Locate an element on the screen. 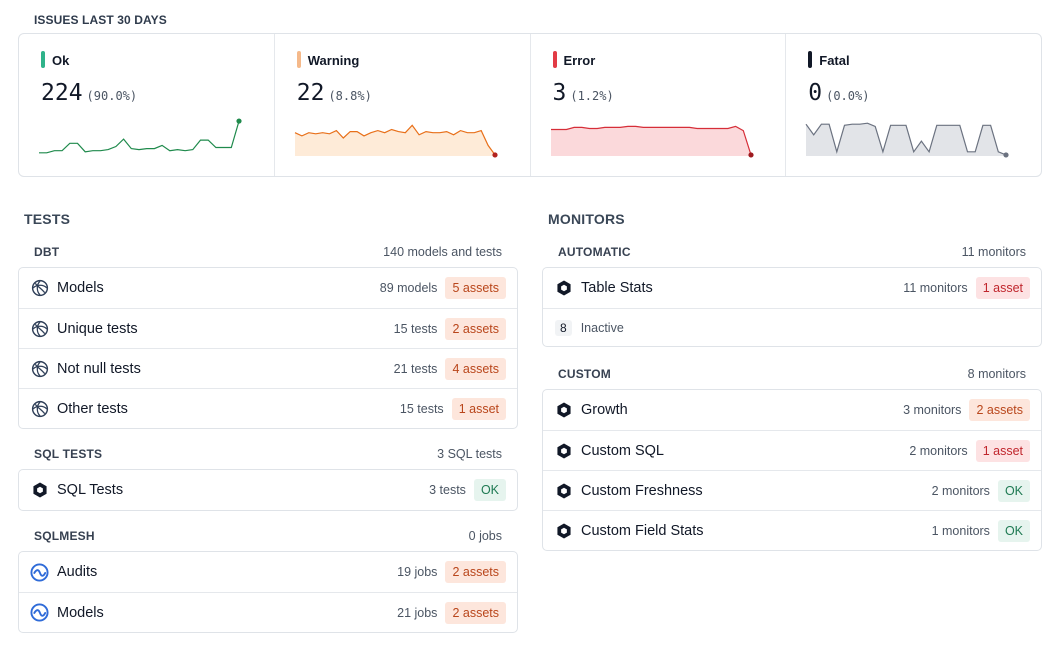 The height and width of the screenshot is (646, 1057). group-header-custom: CUSTOM 8 monitors is located at coordinates (792, 374).